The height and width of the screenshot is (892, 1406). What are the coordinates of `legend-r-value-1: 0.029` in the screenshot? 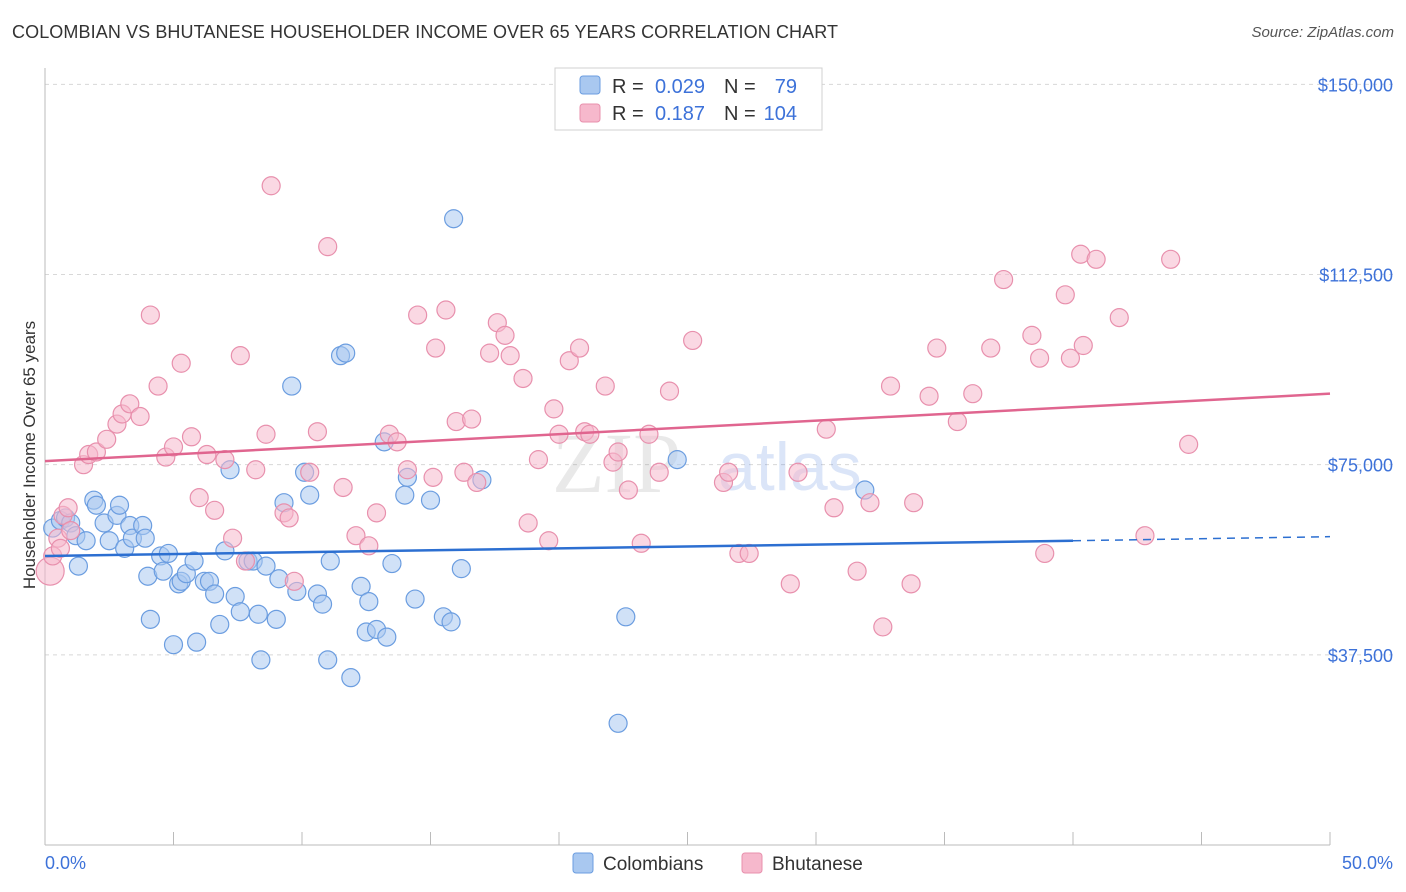 It's located at (680, 87).